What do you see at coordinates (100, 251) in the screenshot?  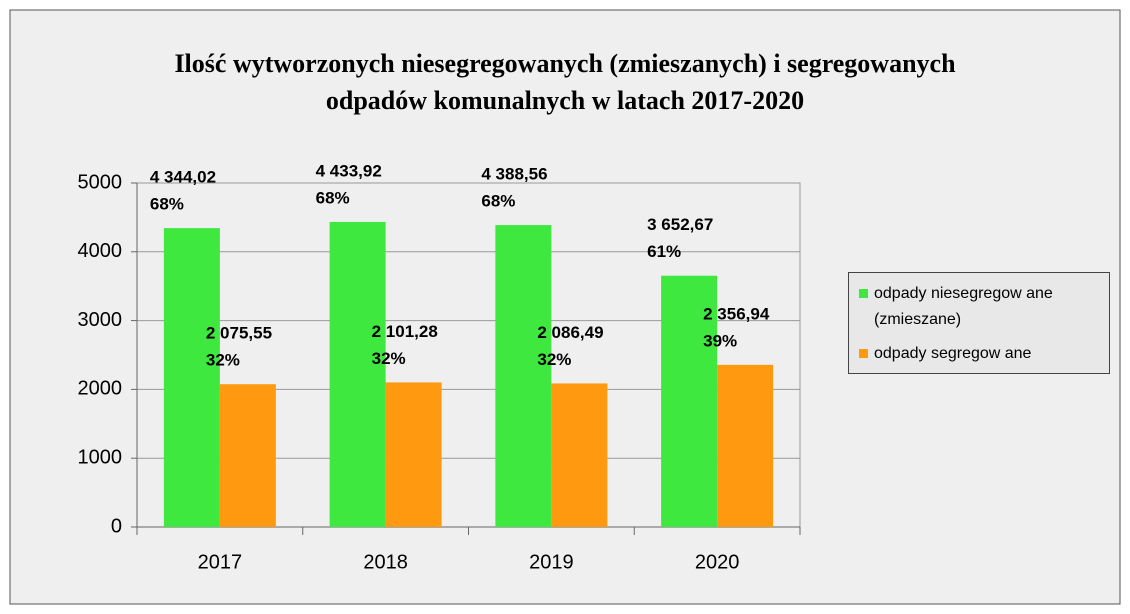 I see `y-tick-label: 4000` at bounding box center [100, 251].